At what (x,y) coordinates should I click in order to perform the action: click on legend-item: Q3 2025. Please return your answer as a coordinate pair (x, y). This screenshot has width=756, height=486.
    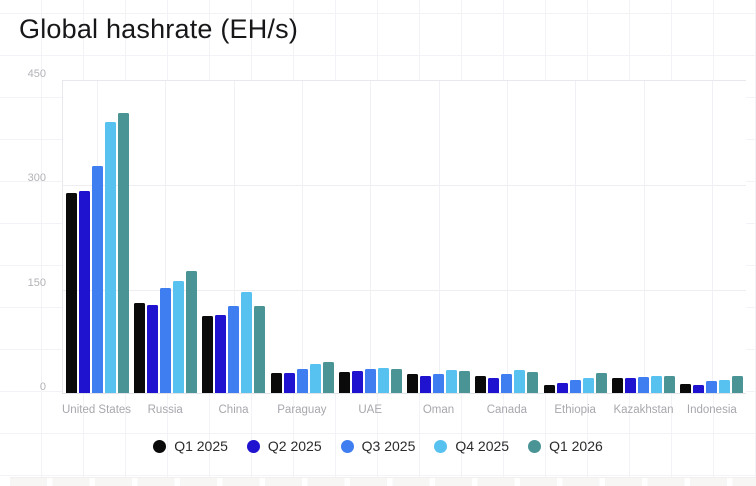
    Looking at the image, I should click on (378, 446).